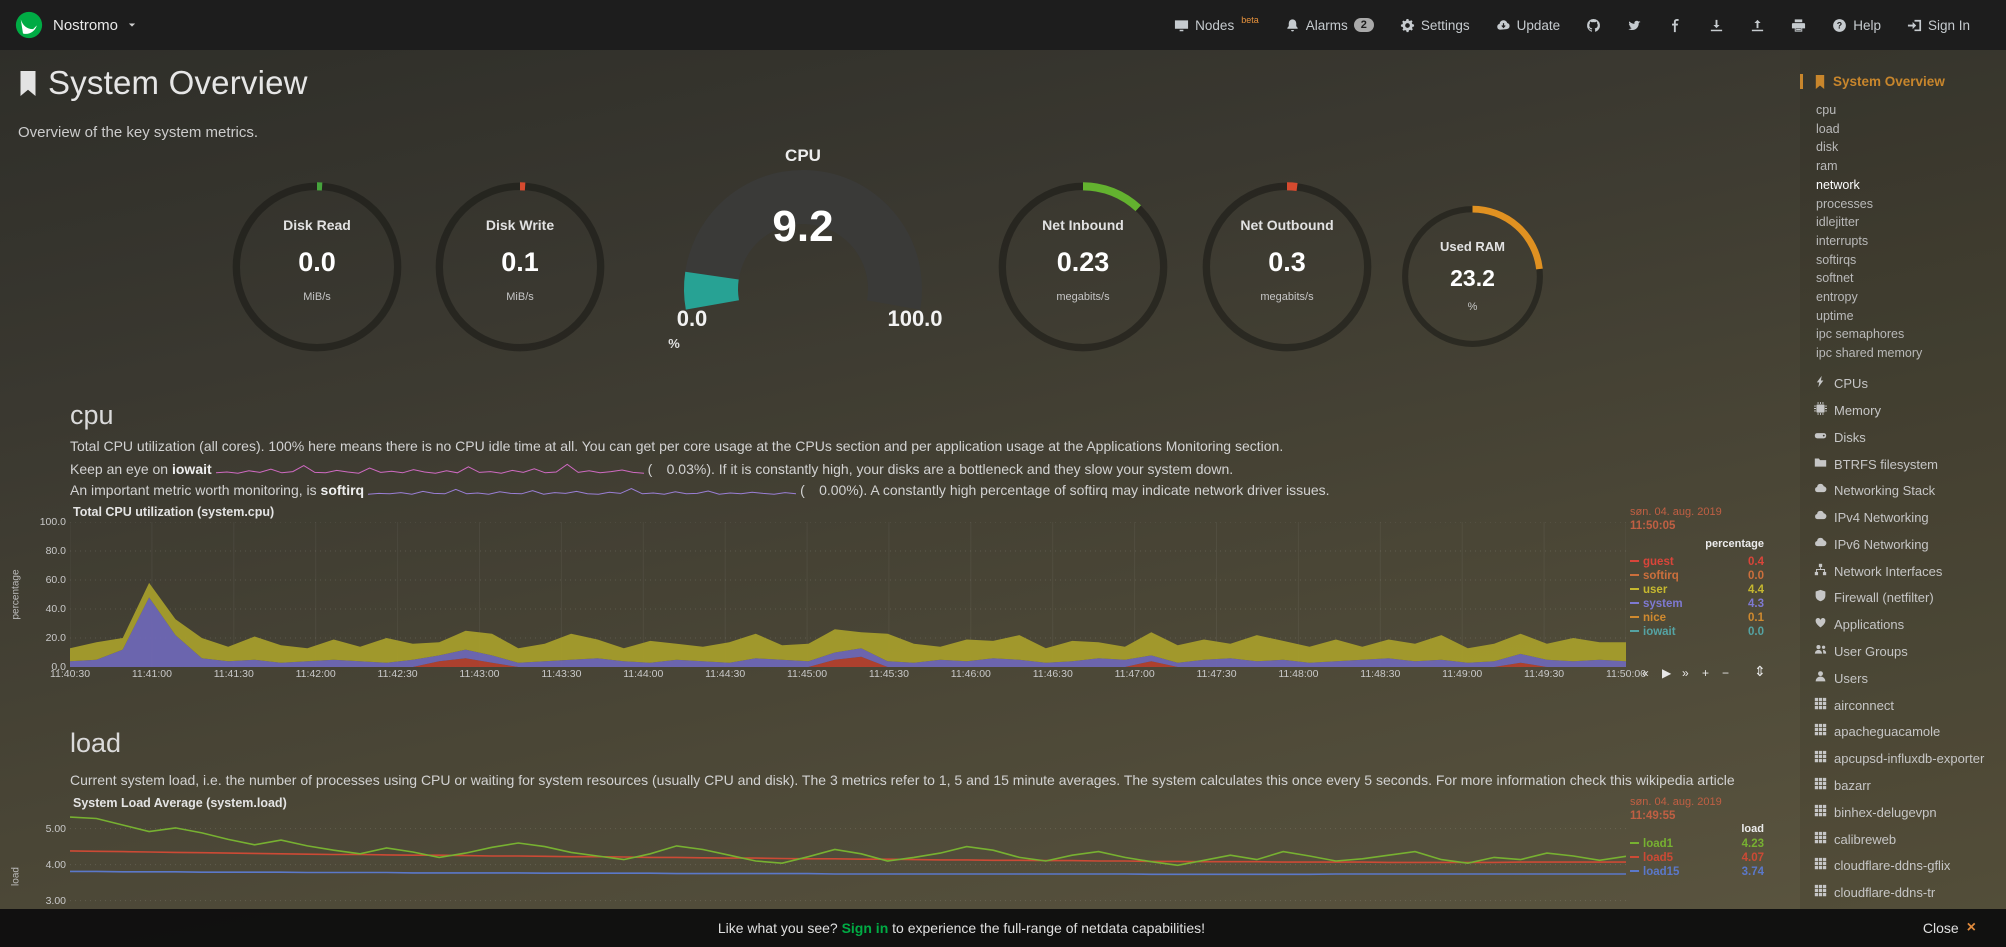 The width and height of the screenshot is (2006, 947). Describe the element at coordinates (1842, 240) in the screenshot. I see `sidebar-subitem-interrupts: interrupts` at that location.